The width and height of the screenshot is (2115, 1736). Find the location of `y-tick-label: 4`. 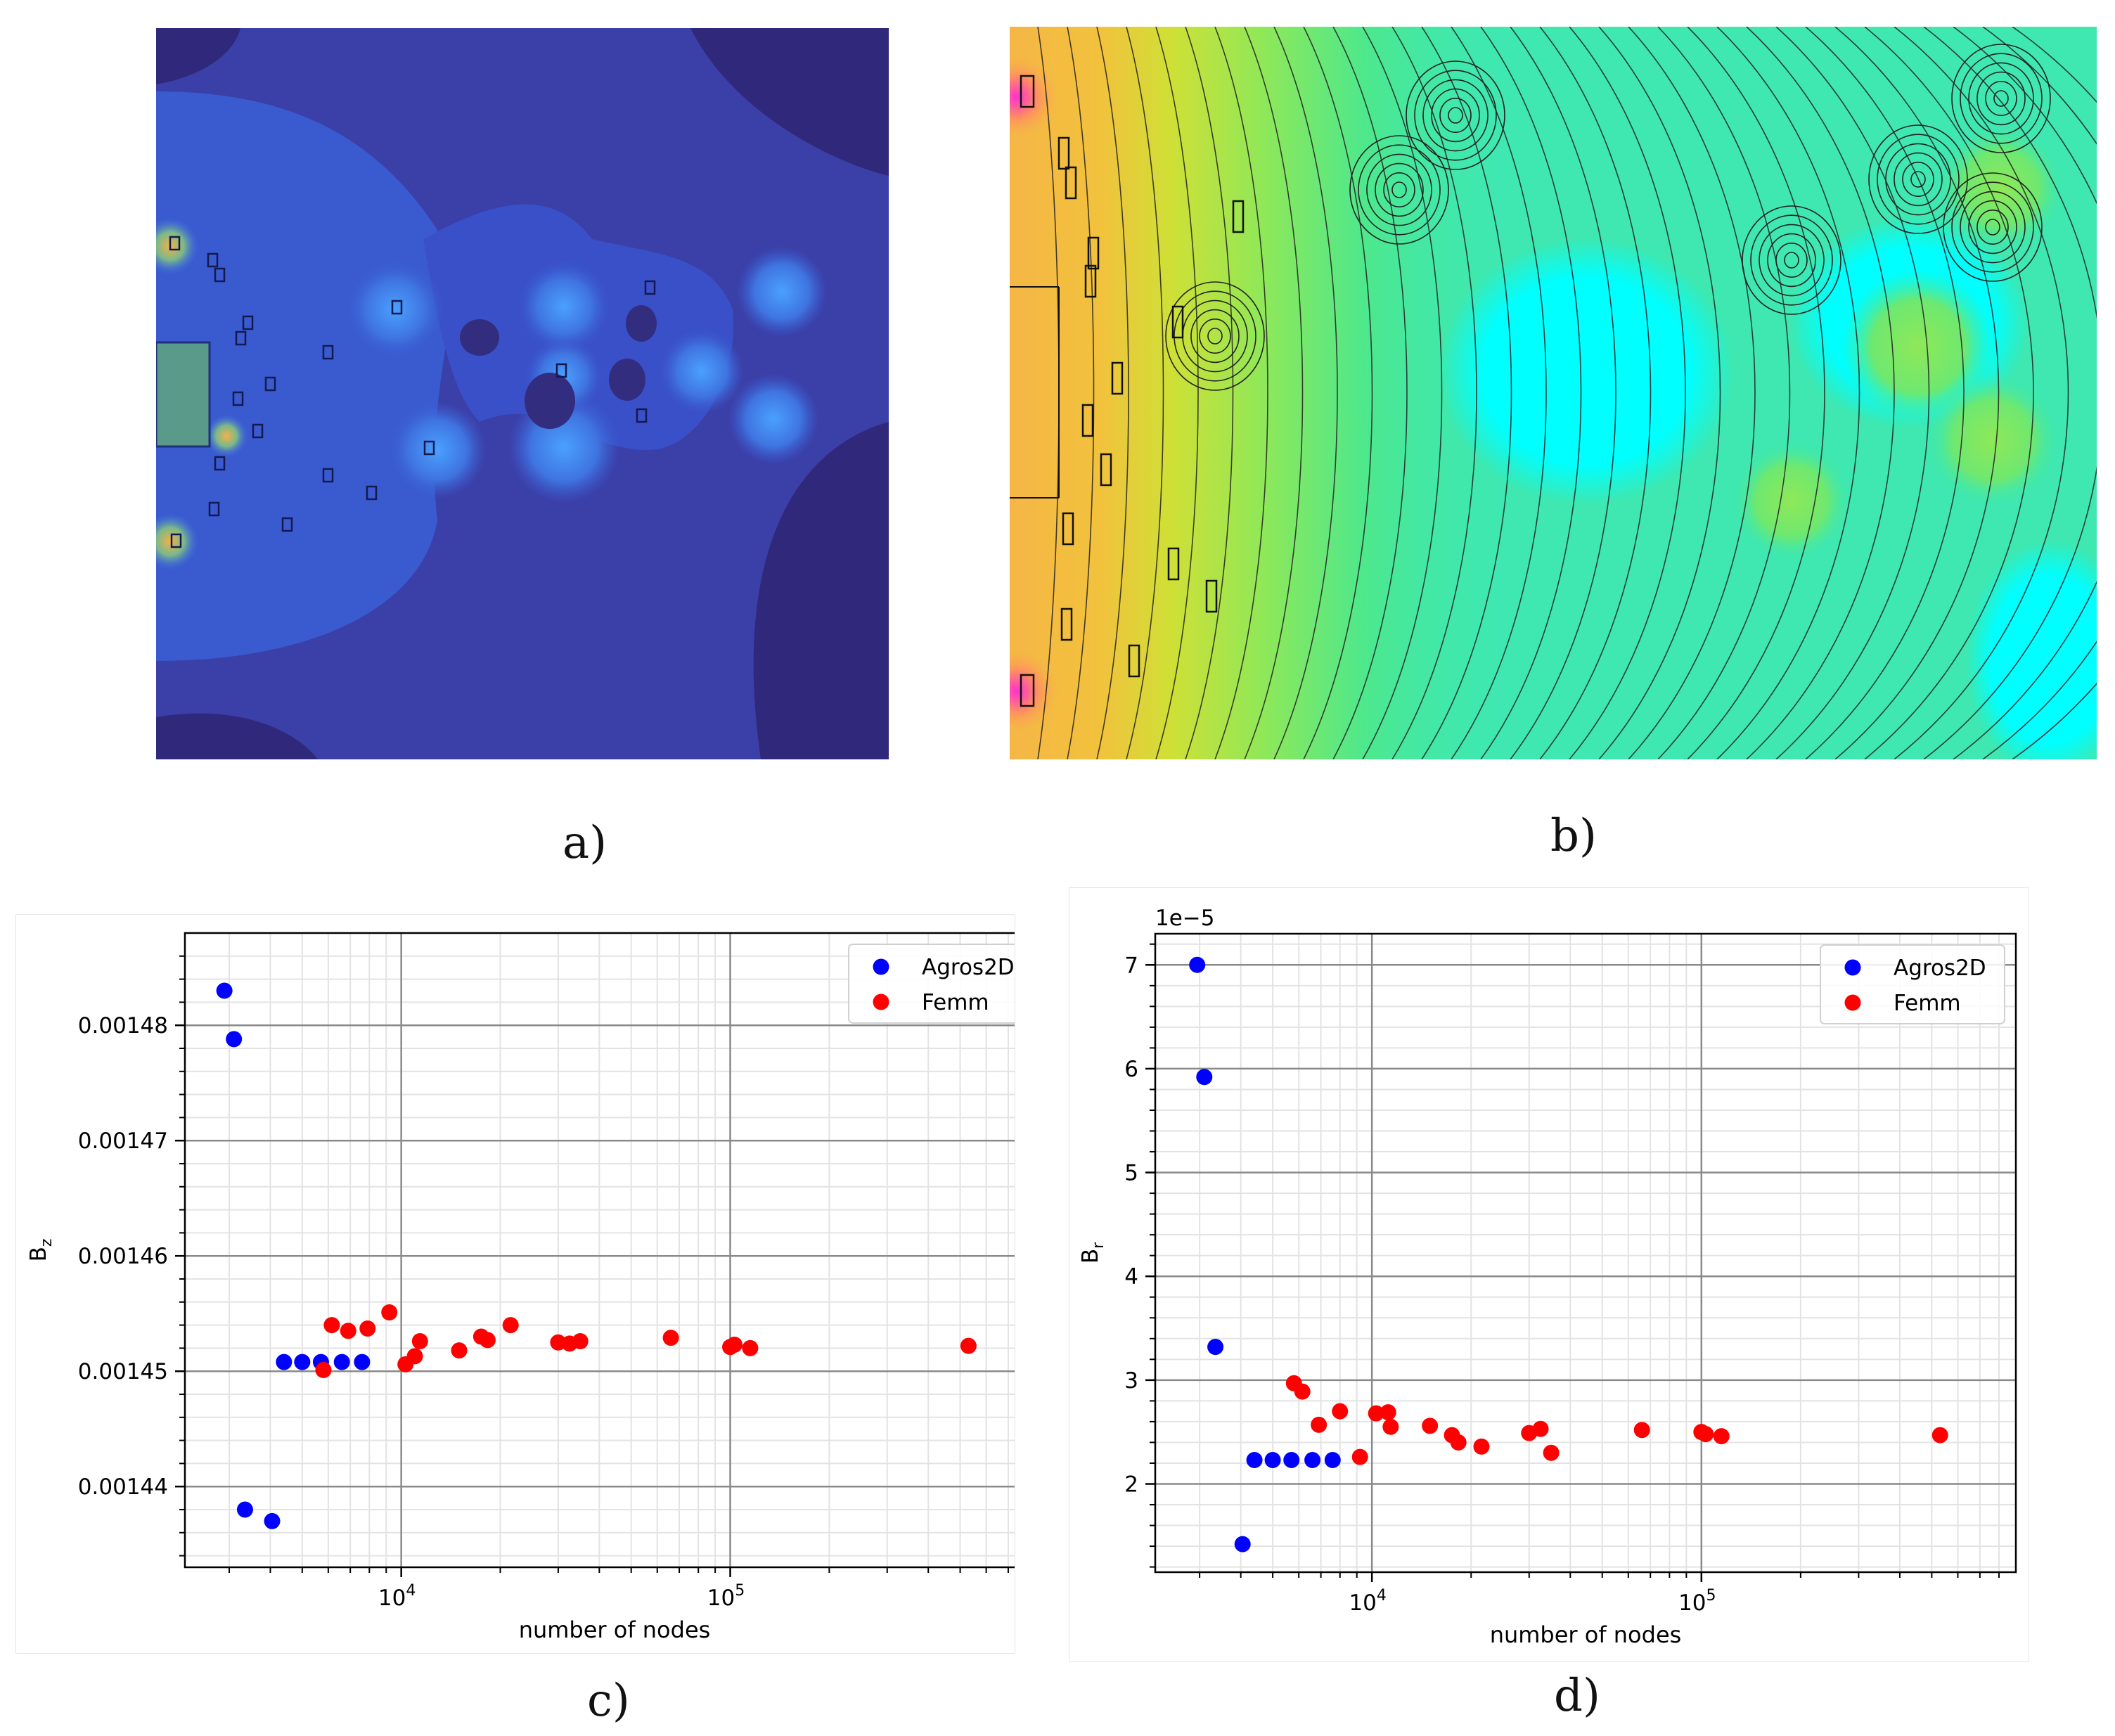

y-tick-label: 4 is located at coordinates (1131, 1277).